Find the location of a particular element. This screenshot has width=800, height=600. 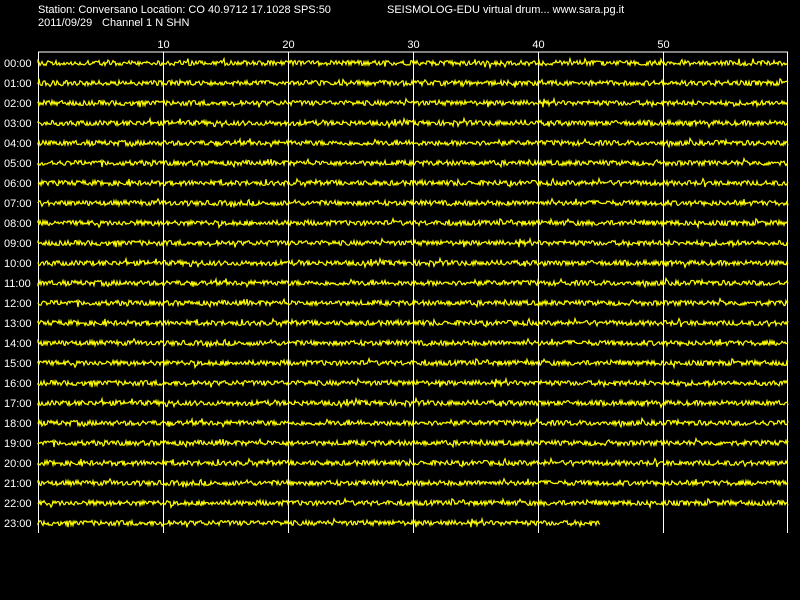

hour-label: 18:00 is located at coordinates (18, 424).